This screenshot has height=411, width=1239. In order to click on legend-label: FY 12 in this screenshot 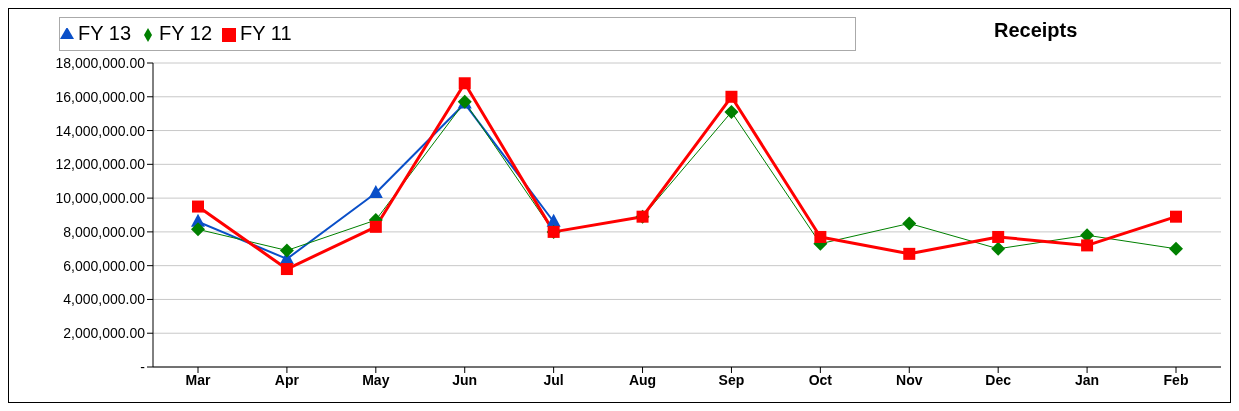, I will do `click(185, 33)`.